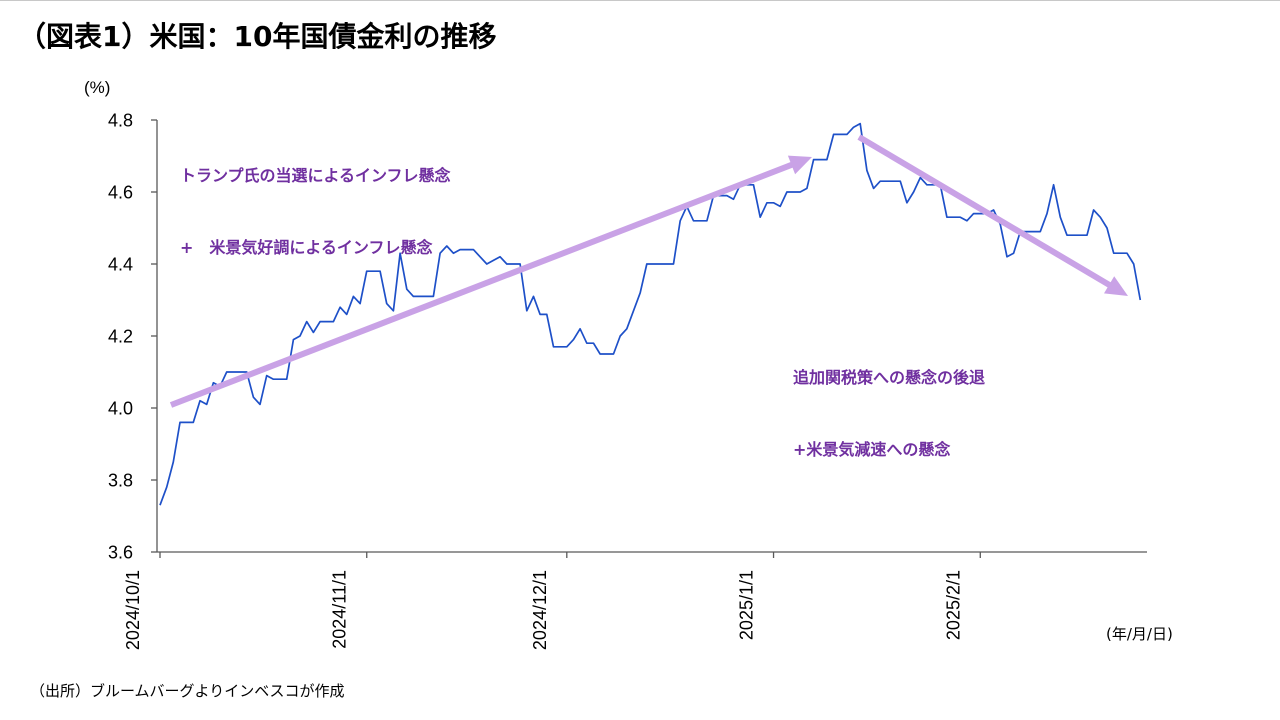 The width and height of the screenshot is (1280, 720). Describe the element at coordinates (315, 175) in the screenshot. I see `annotation-1-line-1: トランプ氏の当選によるインフレ懸念` at that location.